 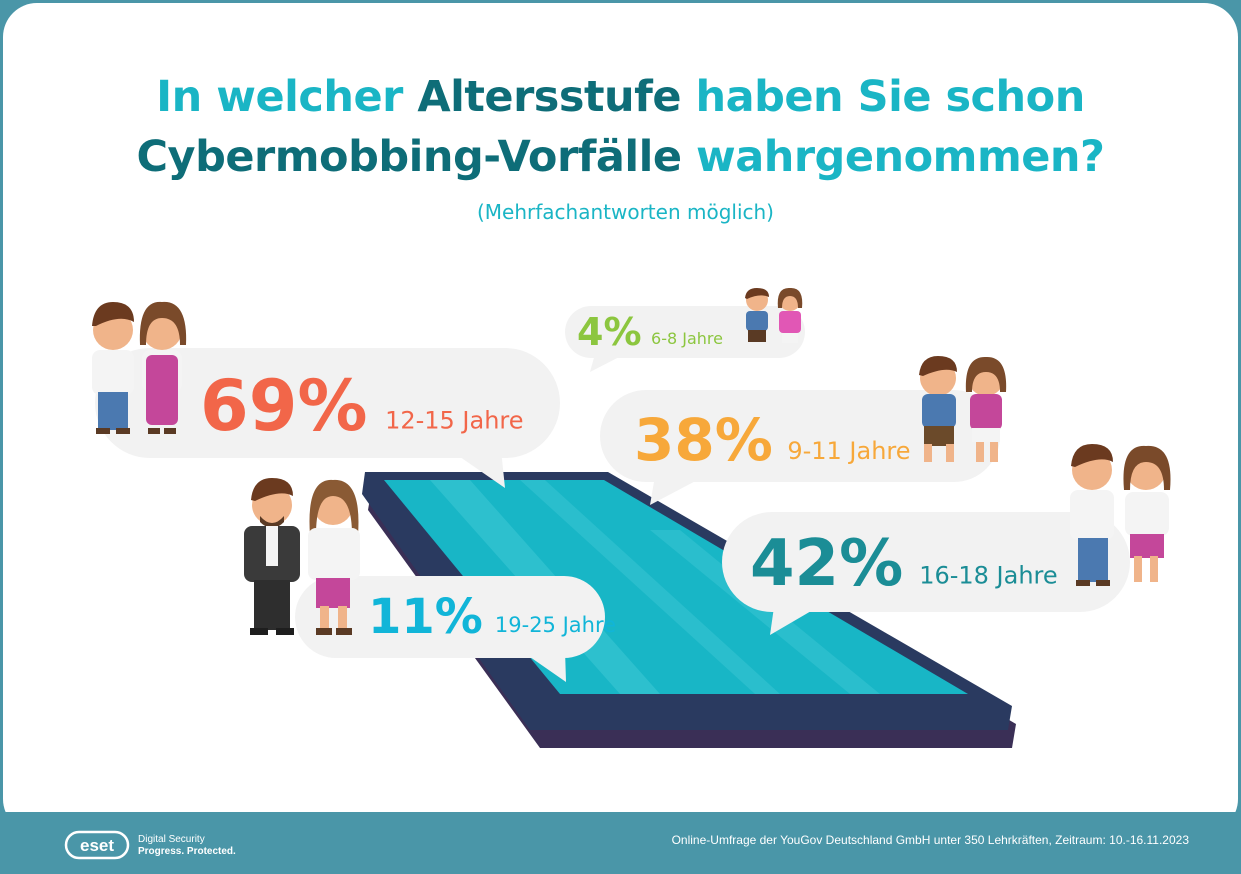 I want to click on value-label-9-11-jahre: 38%, so click(x=703, y=440).